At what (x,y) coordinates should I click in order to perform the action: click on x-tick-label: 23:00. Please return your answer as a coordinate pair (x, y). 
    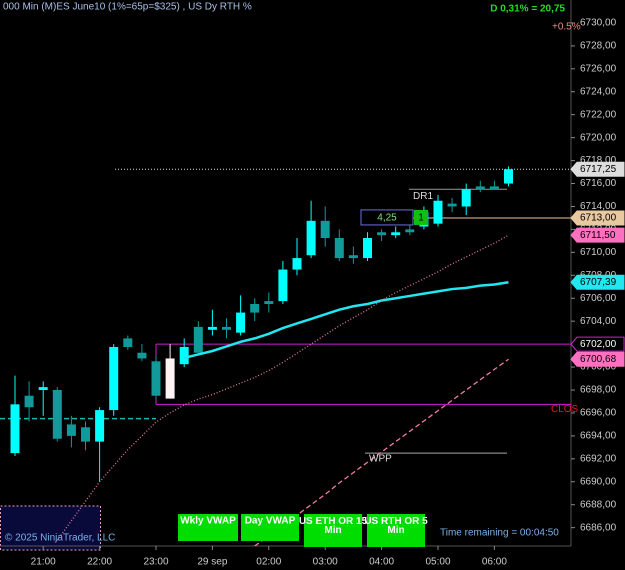
    Looking at the image, I should click on (155, 562).